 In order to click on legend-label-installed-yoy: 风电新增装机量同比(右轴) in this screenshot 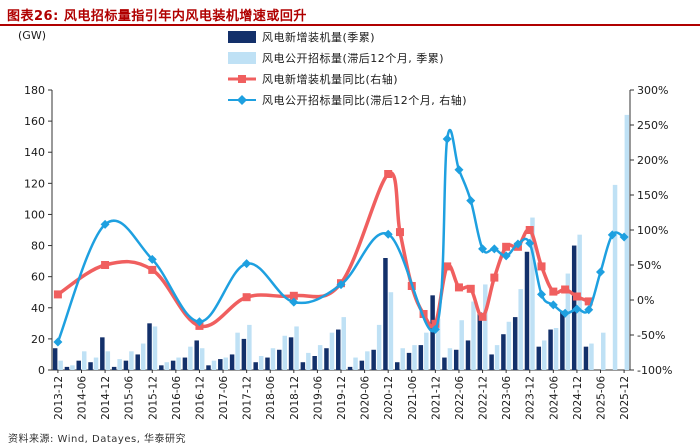, I will do `click(330, 79)`.